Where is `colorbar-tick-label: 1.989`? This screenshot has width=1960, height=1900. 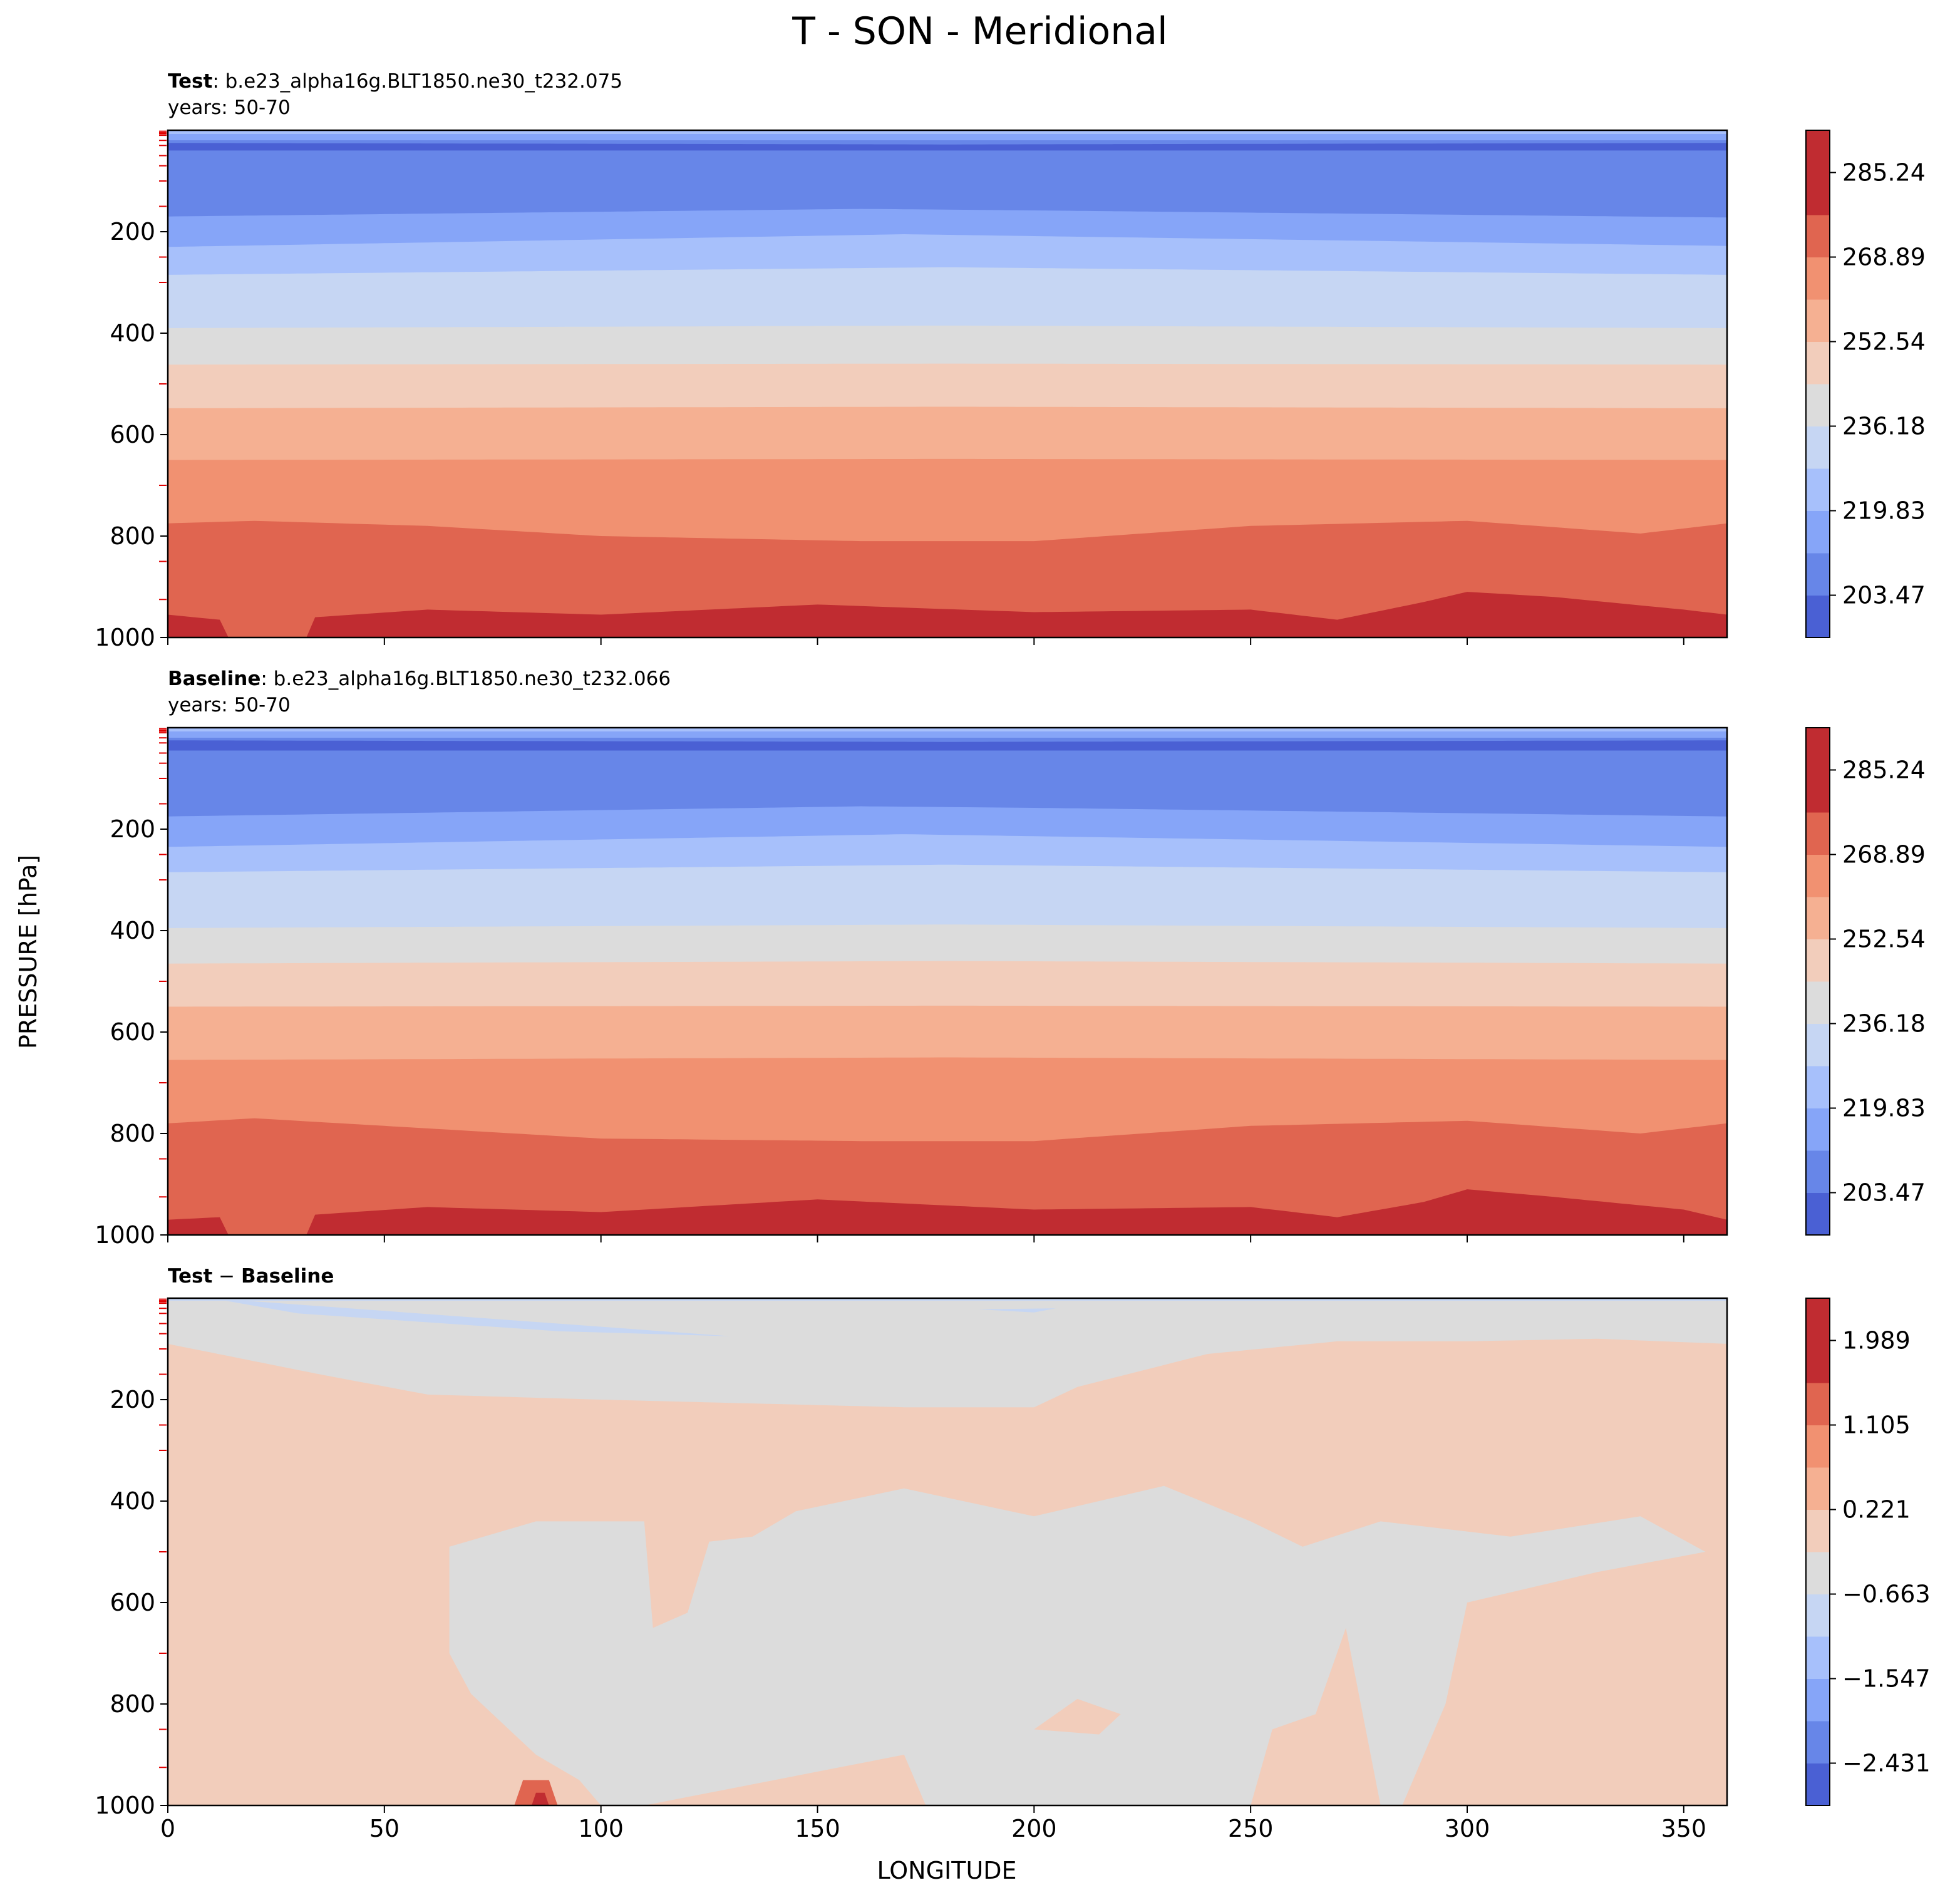
colorbar-tick-label: 1.989 is located at coordinates (1876, 1341).